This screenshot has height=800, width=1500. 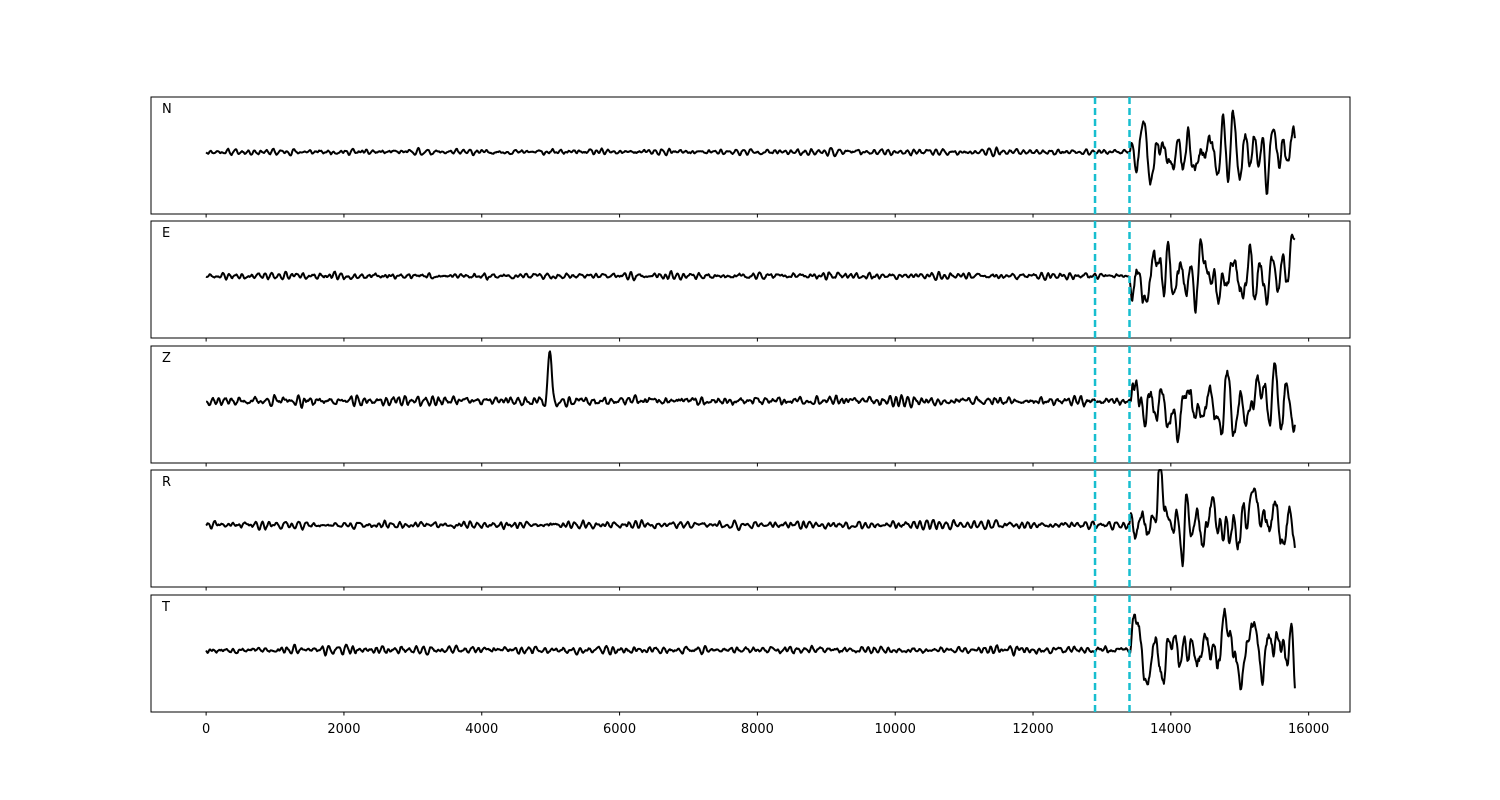 I want to click on x-tick-label: 16000, so click(x=1308, y=729).